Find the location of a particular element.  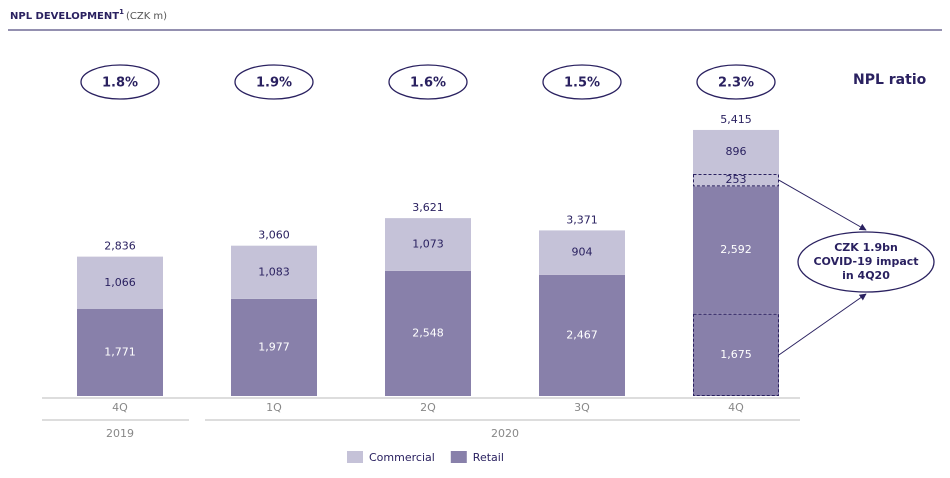

ratio-value: 2.3% is located at coordinates (736, 83).